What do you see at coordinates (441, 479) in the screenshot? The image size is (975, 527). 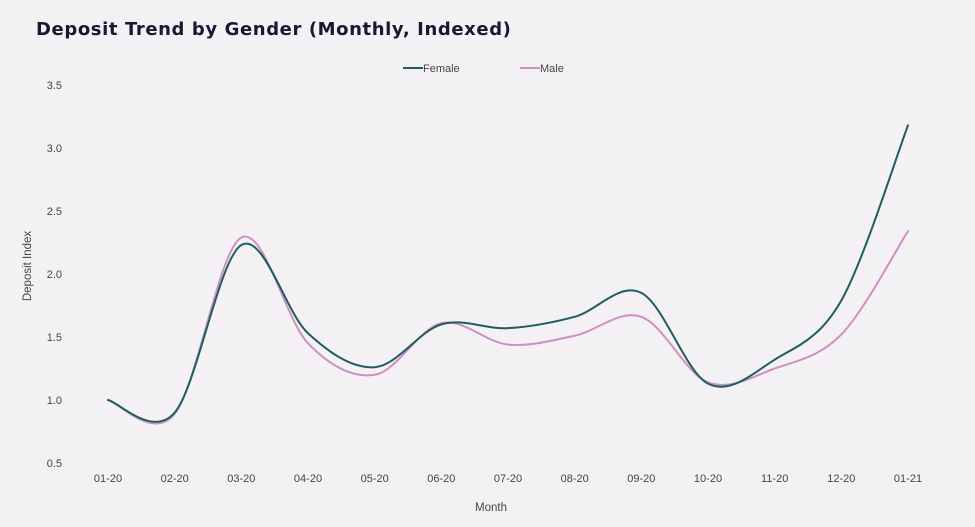 I see `x-tick-label: 06-20` at bounding box center [441, 479].